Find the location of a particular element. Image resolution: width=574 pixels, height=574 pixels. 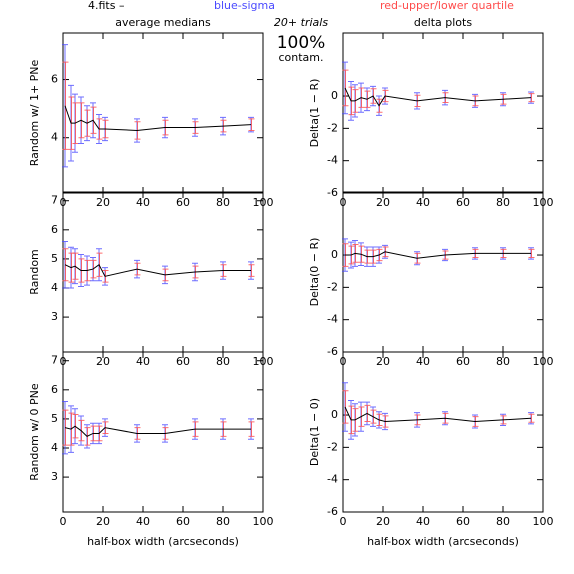

percent-label: 100% is located at coordinates (301, 43).